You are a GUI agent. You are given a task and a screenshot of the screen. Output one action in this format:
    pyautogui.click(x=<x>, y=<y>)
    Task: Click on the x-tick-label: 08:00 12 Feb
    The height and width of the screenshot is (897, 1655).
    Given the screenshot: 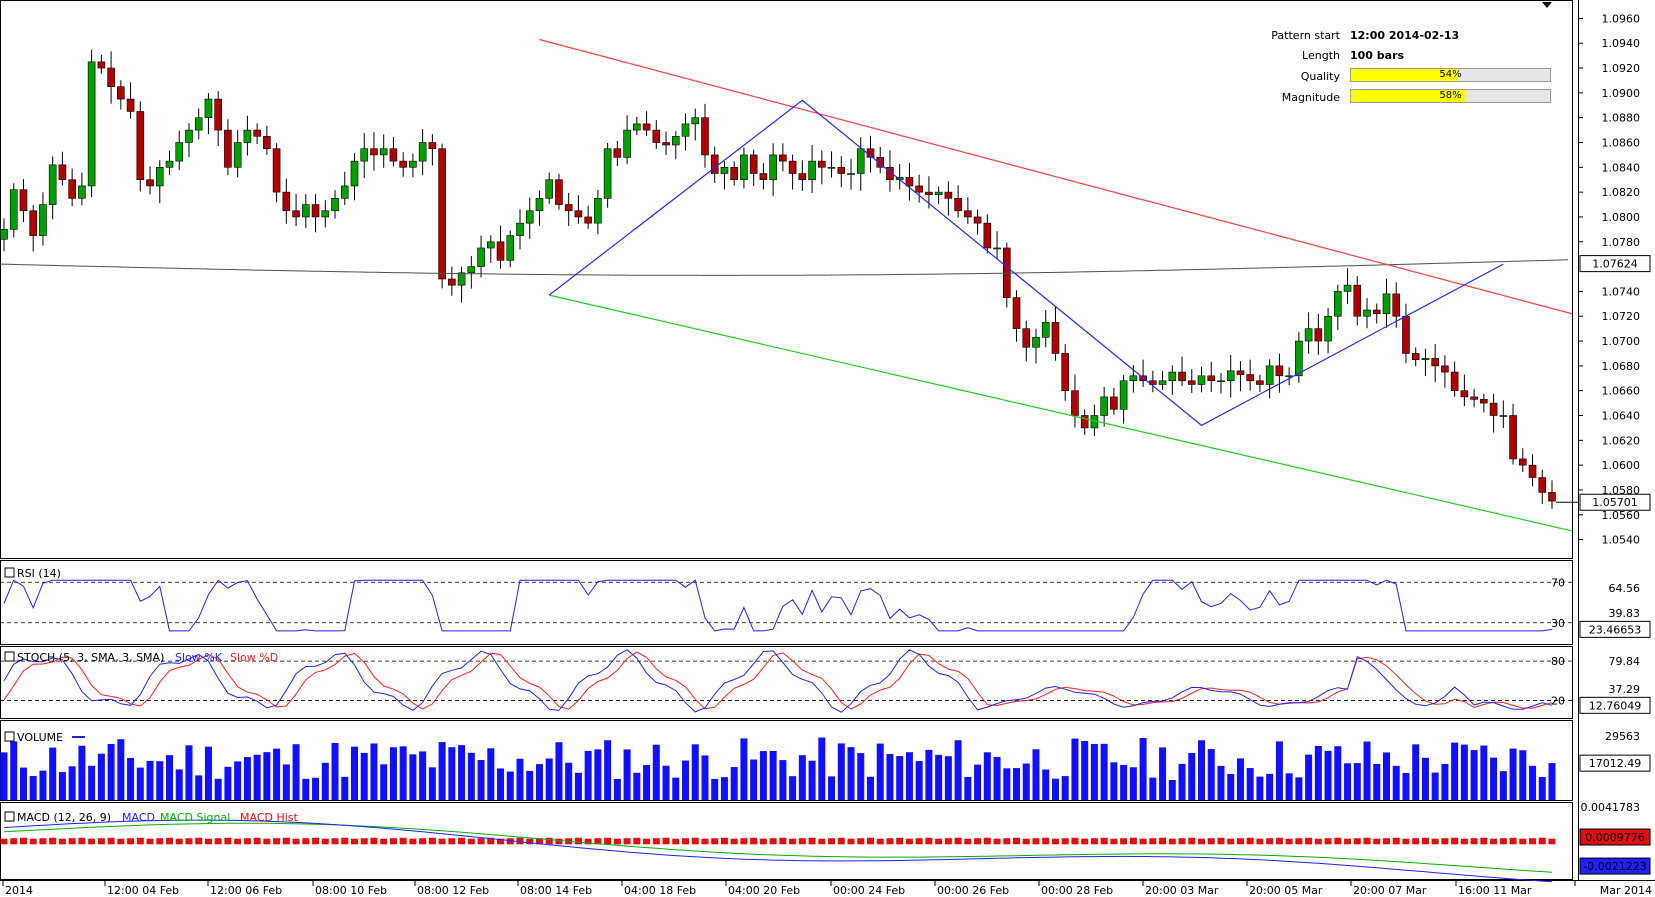 What is the action you would take?
    pyautogui.click(x=453, y=890)
    